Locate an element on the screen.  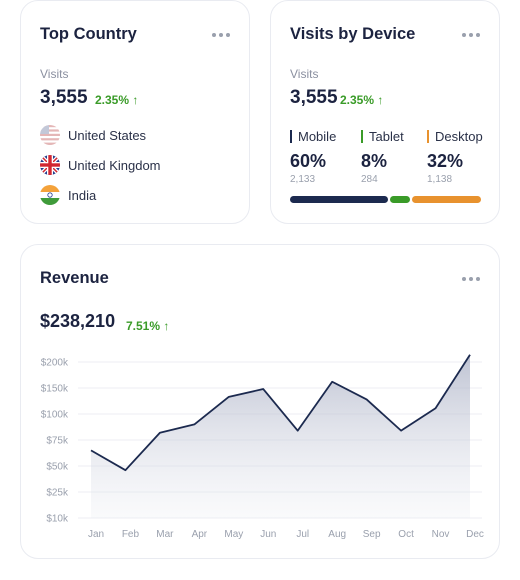
device-share-bar-mobile is located at coordinates (339, 199).